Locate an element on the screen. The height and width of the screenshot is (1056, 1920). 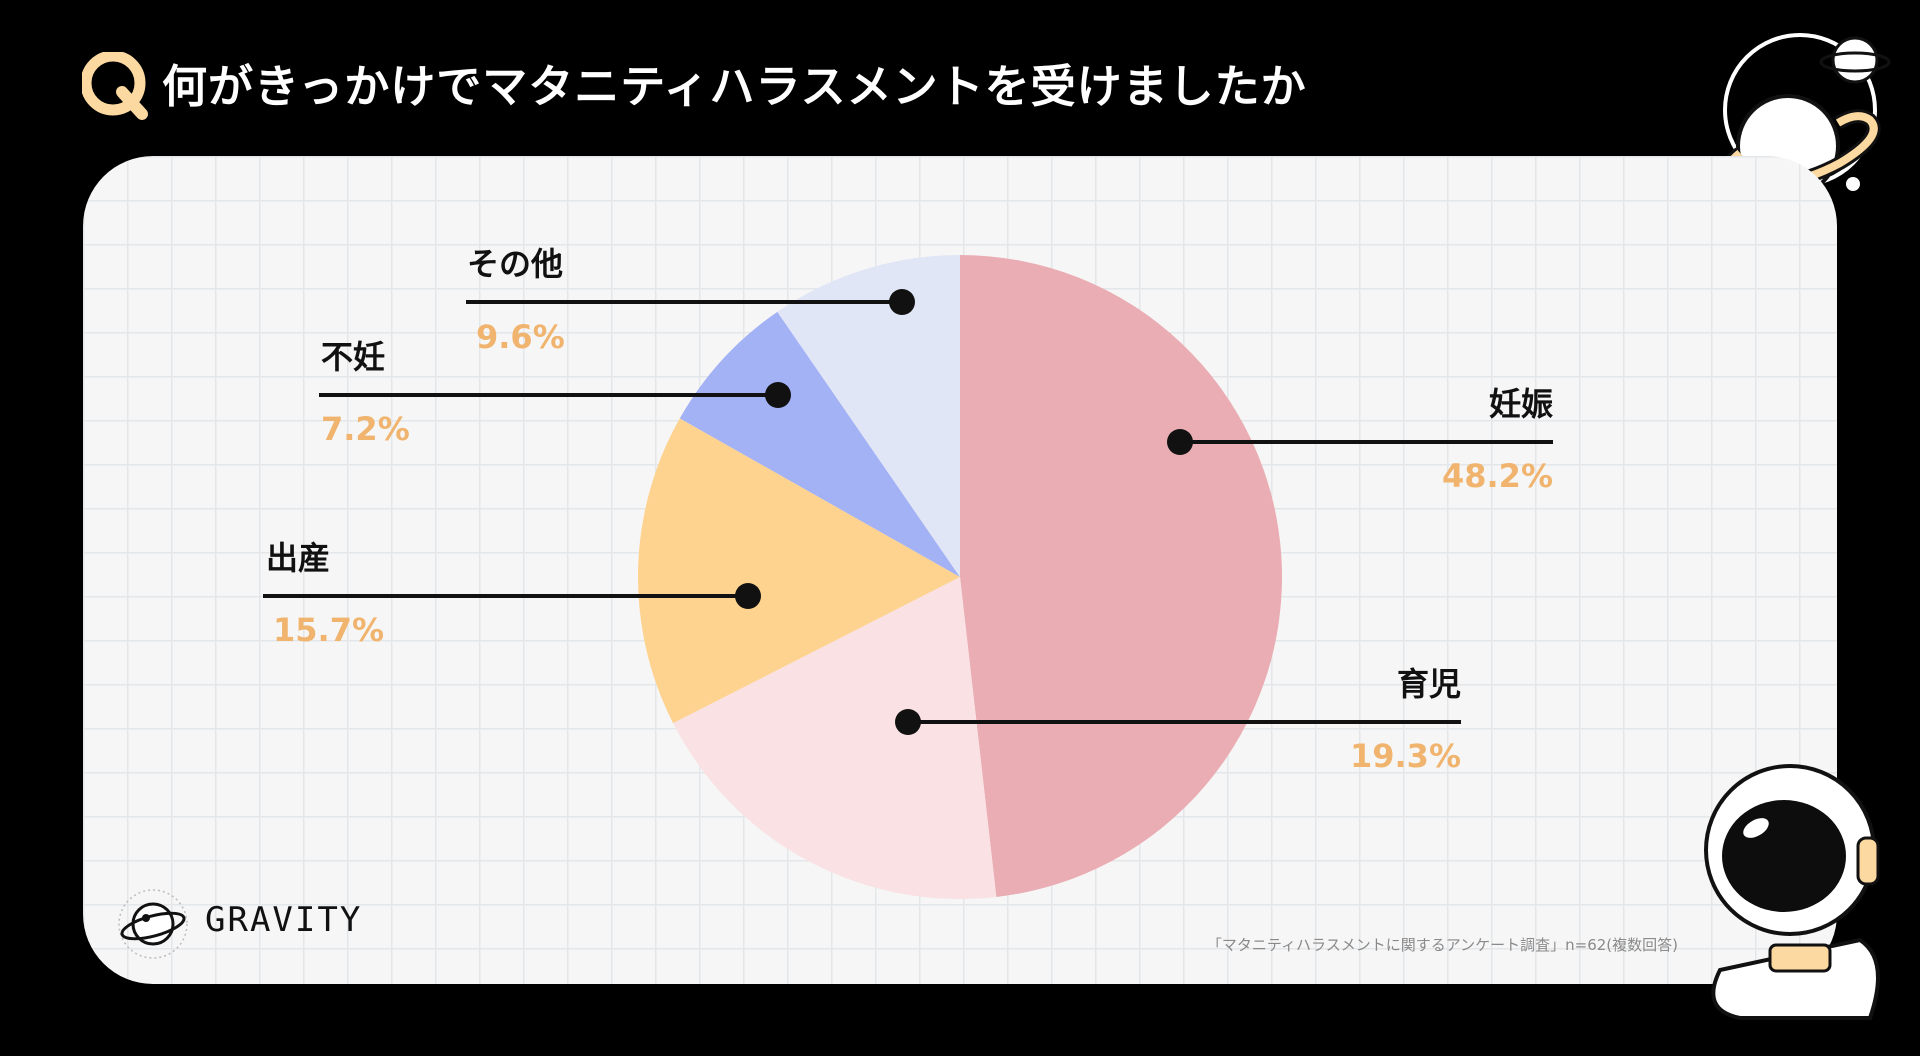
slice-value-5: 9.6% is located at coordinates (520, 337).